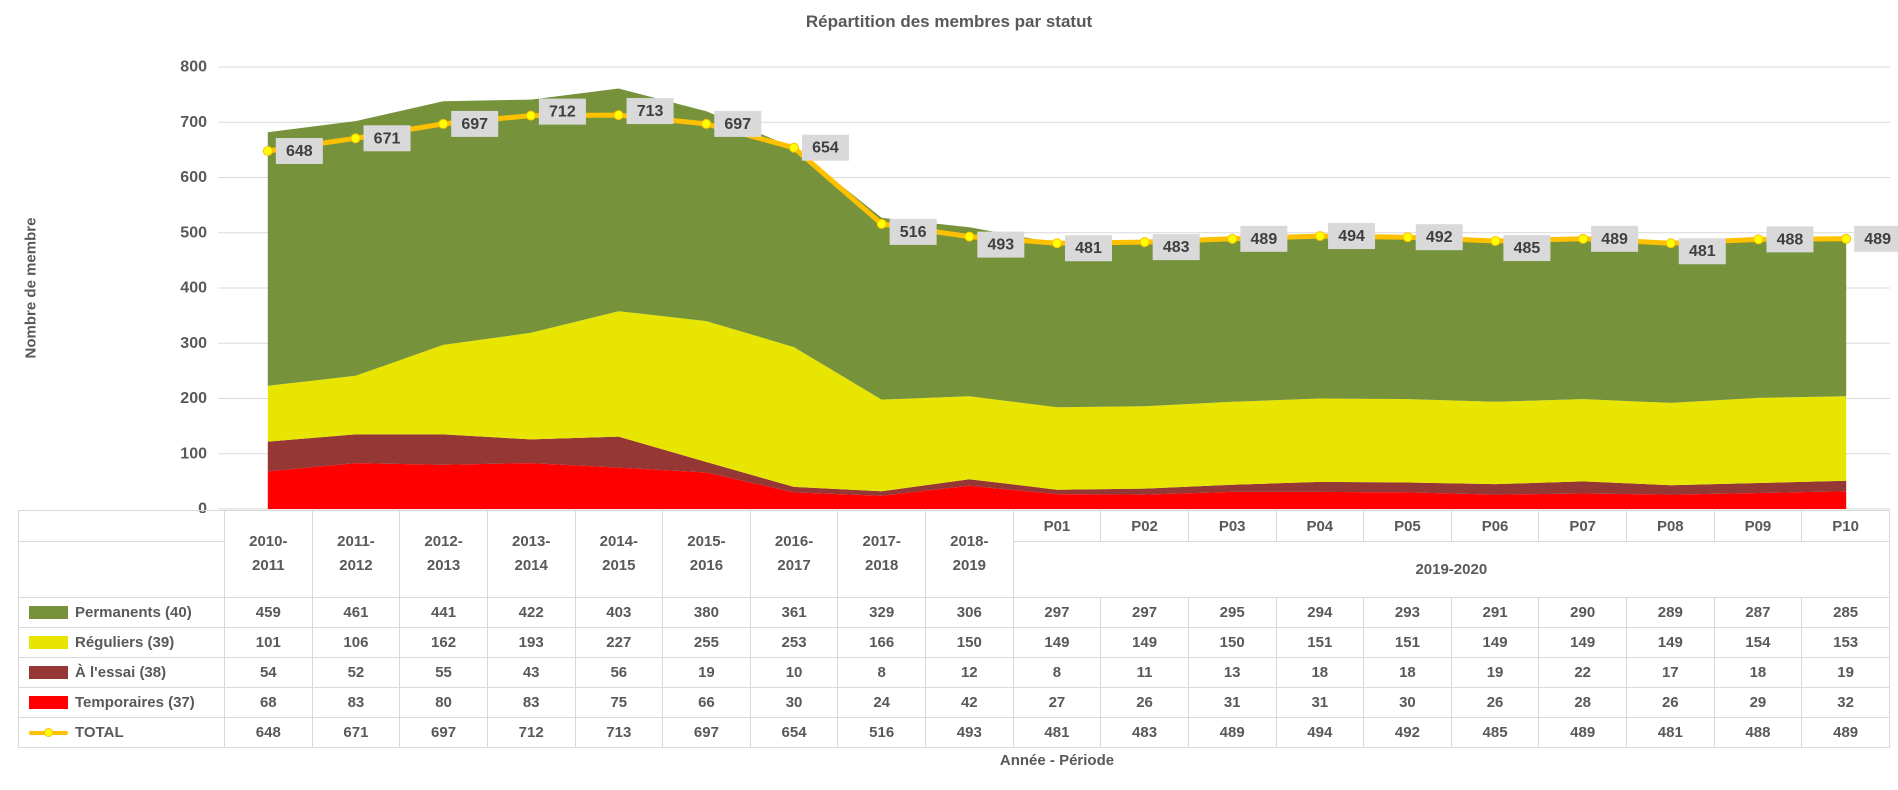 The height and width of the screenshot is (790, 1898). What do you see at coordinates (1845, 702) in the screenshot?
I see `value-cell: 32` at bounding box center [1845, 702].